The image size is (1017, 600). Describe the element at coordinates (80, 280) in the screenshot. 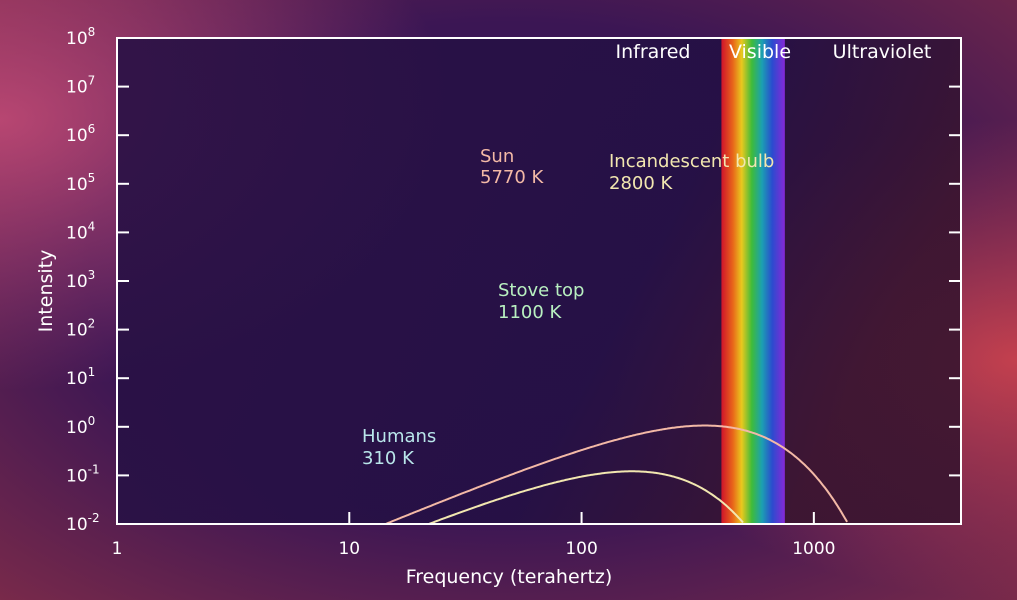

I see `y-tick-label: 10³` at that location.